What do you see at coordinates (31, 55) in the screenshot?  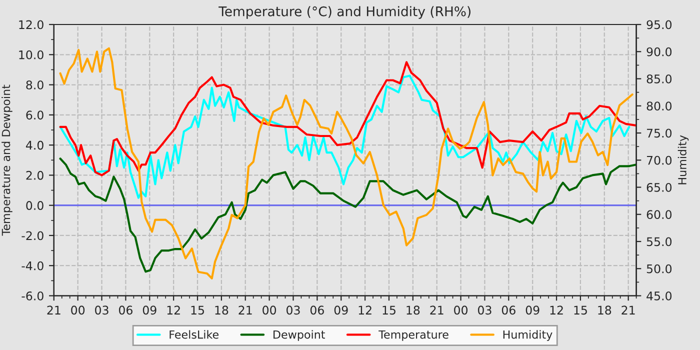 I see `y-tick-label: 10.0` at bounding box center [31, 55].